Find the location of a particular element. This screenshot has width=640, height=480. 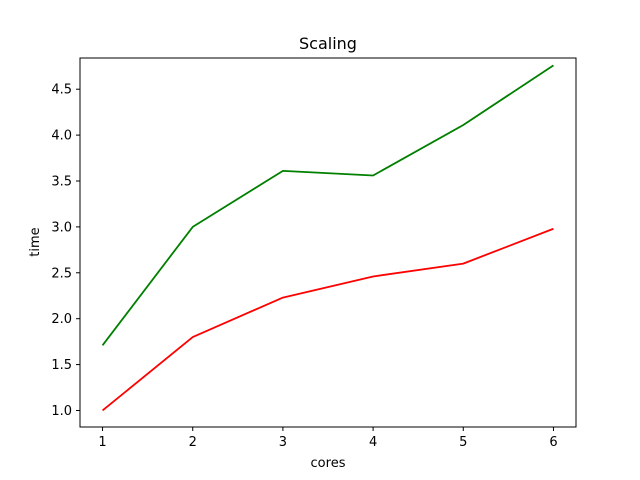

y-tick-label: 1.5 is located at coordinates (61, 365).